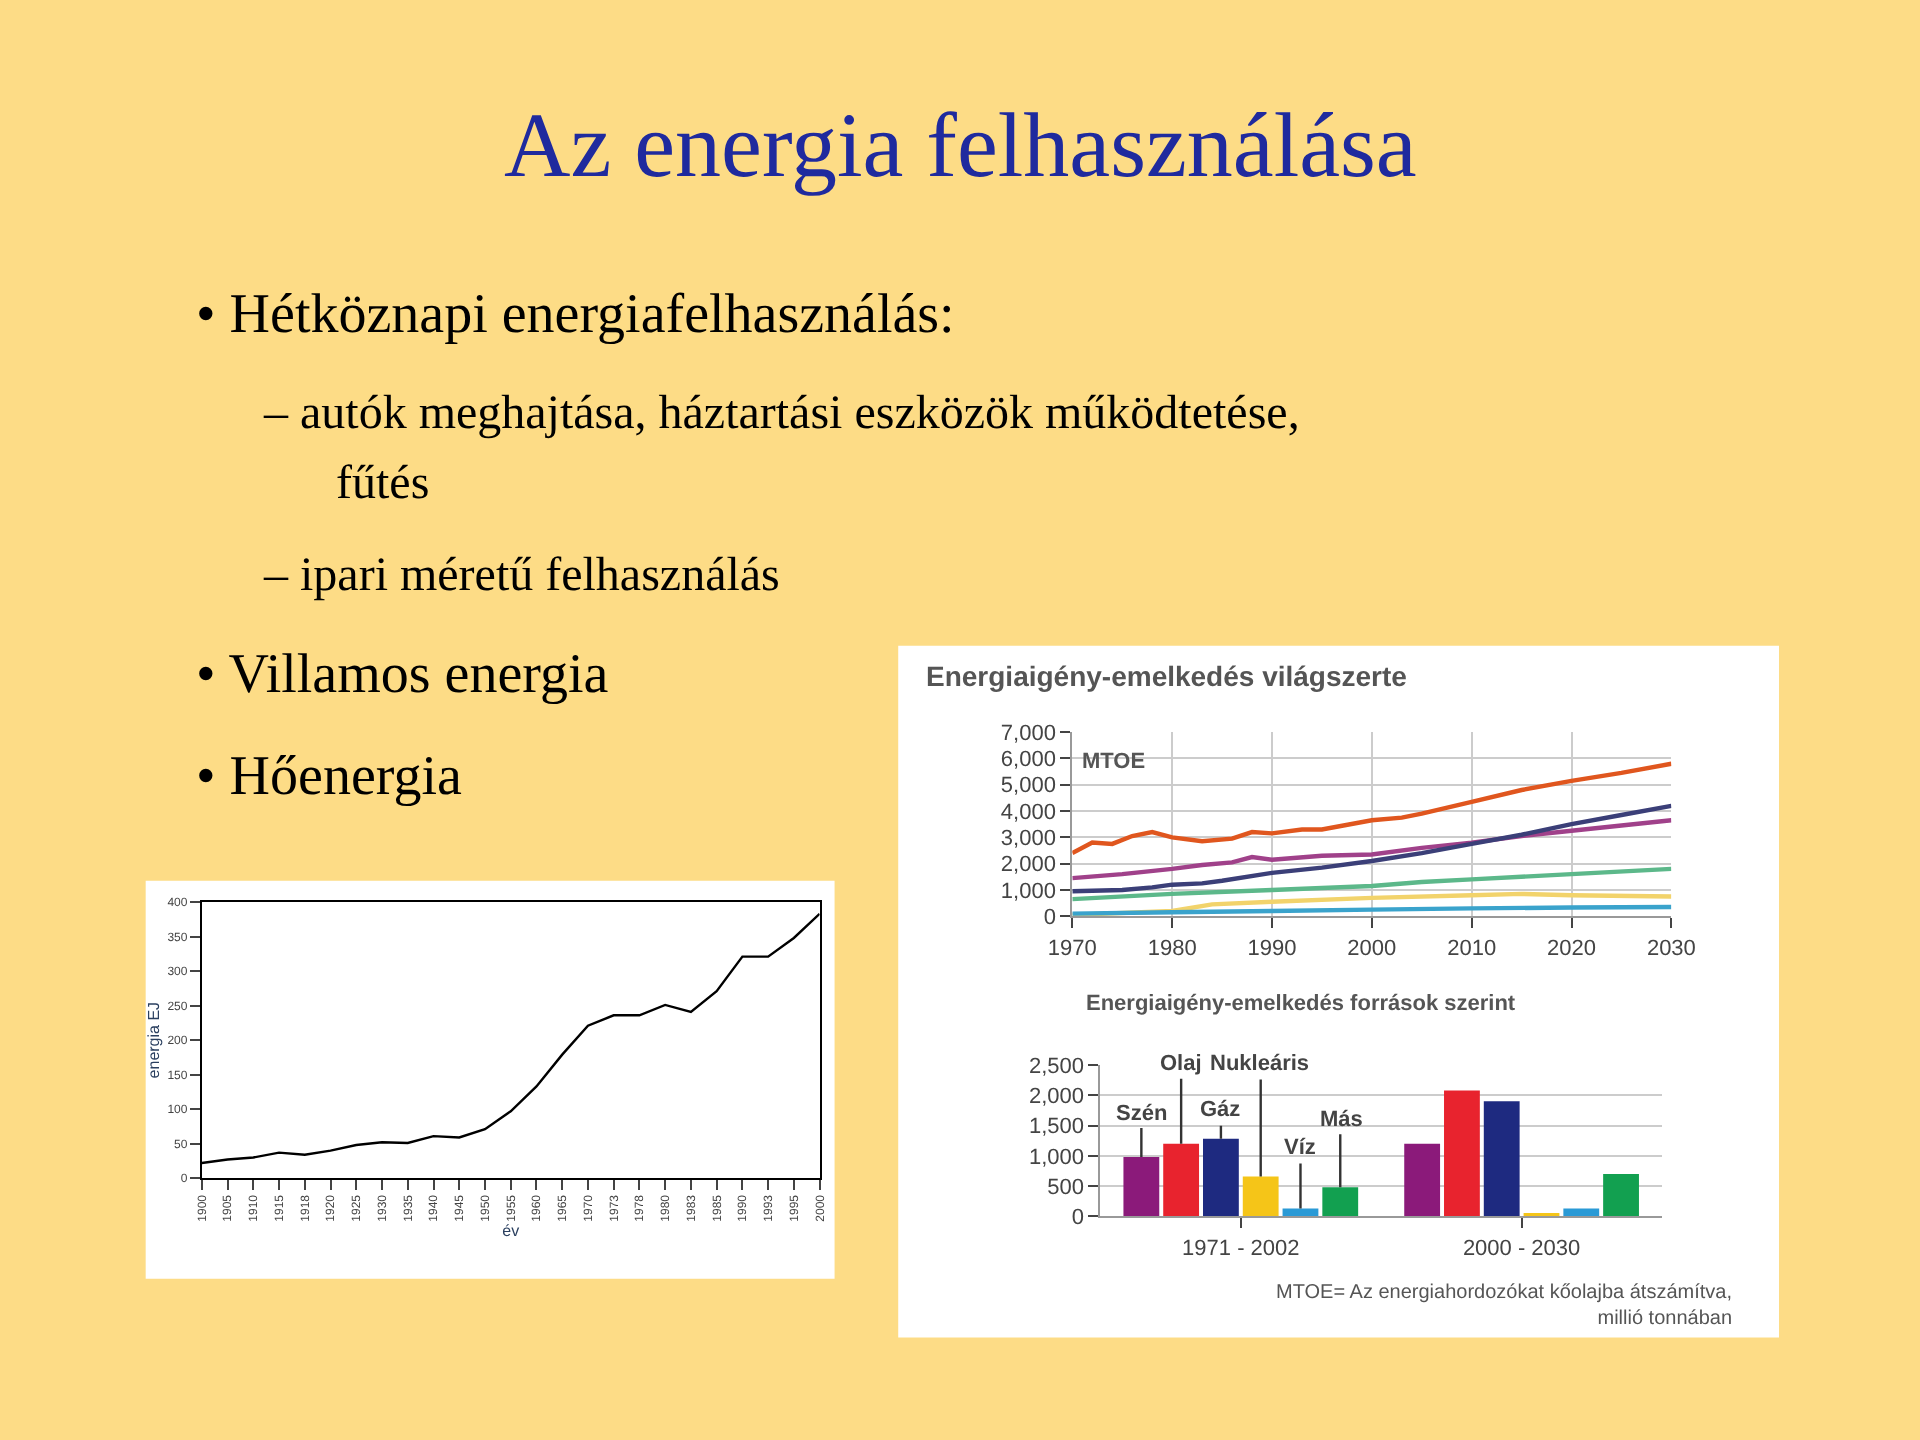  What do you see at coordinates (1571, 948) in the screenshot?
I see `x-tick-label: 2020` at bounding box center [1571, 948].